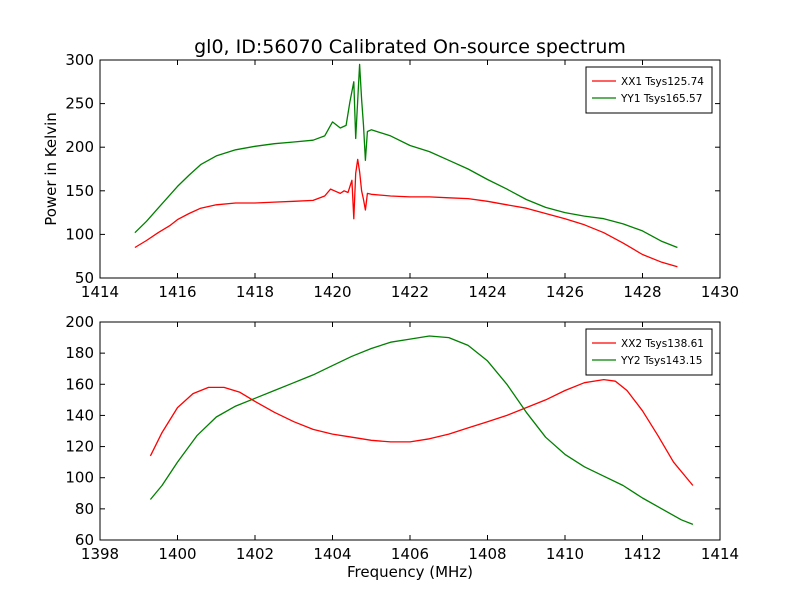 This screenshot has width=800, height=600. What do you see at coordinates (79, 384) in the screenshot?
I see `y-tick-label: 160` at bounding box center [79, 384].